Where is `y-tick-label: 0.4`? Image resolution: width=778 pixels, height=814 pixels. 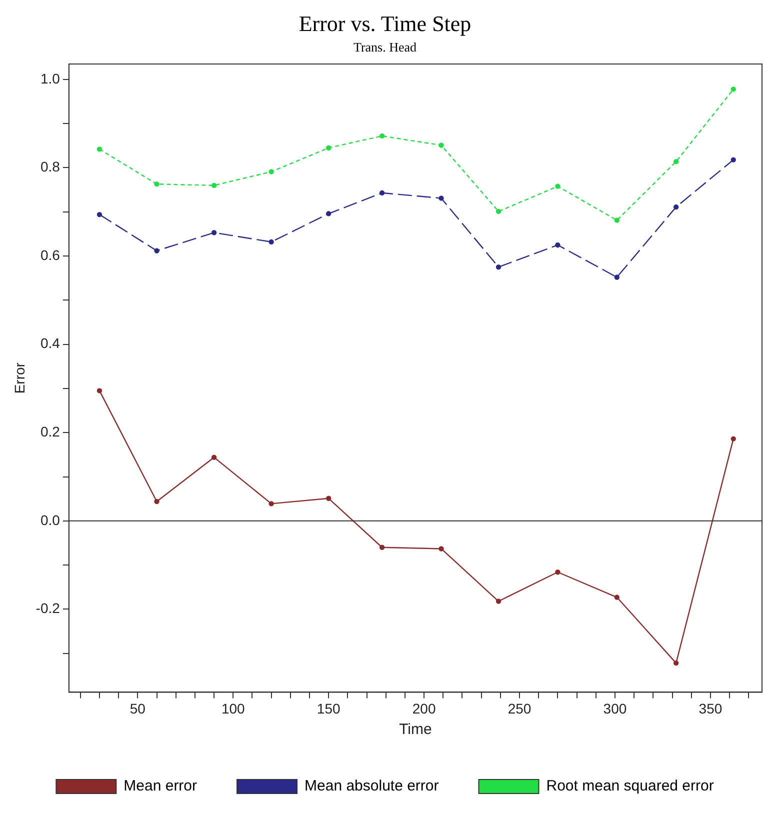 y-tick-label: 0.4 is located at coordinates (50, 343).